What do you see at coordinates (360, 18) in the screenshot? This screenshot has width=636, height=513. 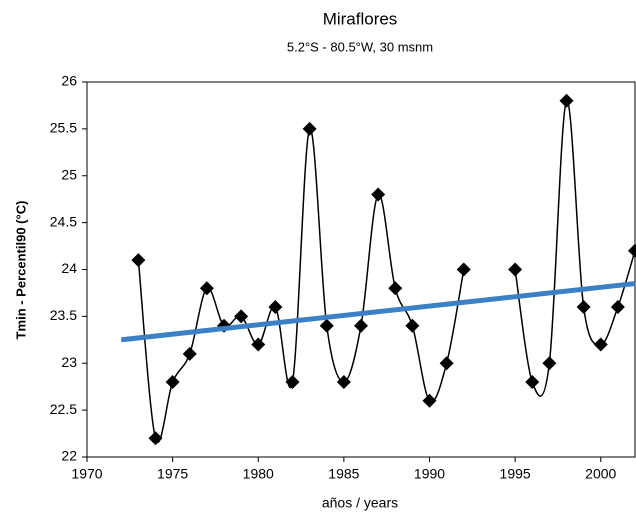 I see `chart-title: Miraflores` at bounding box center [360, 18].